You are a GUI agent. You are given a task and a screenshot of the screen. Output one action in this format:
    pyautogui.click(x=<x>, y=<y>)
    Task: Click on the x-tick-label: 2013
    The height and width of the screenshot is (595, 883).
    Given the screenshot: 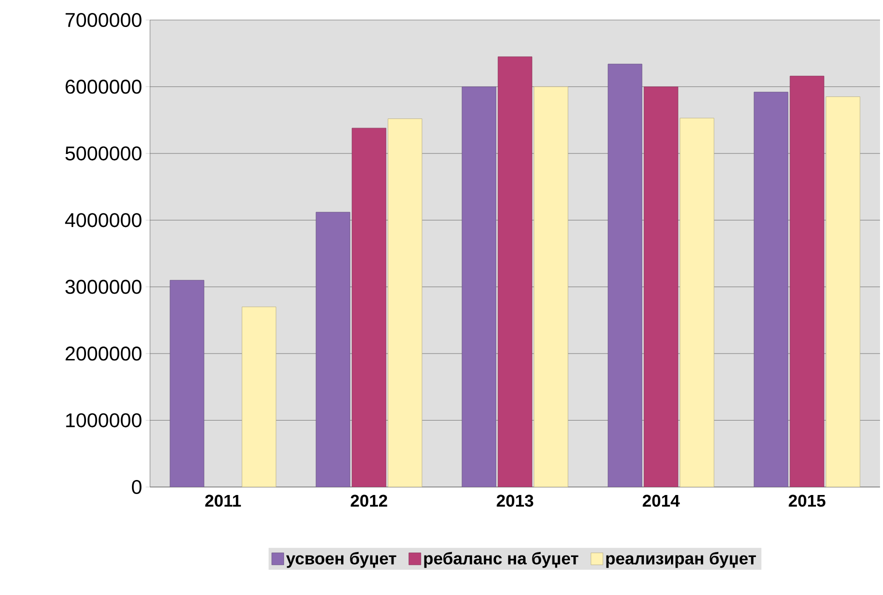 What is the action you would take?
    pyautogui.click(x=515, y=500)
    